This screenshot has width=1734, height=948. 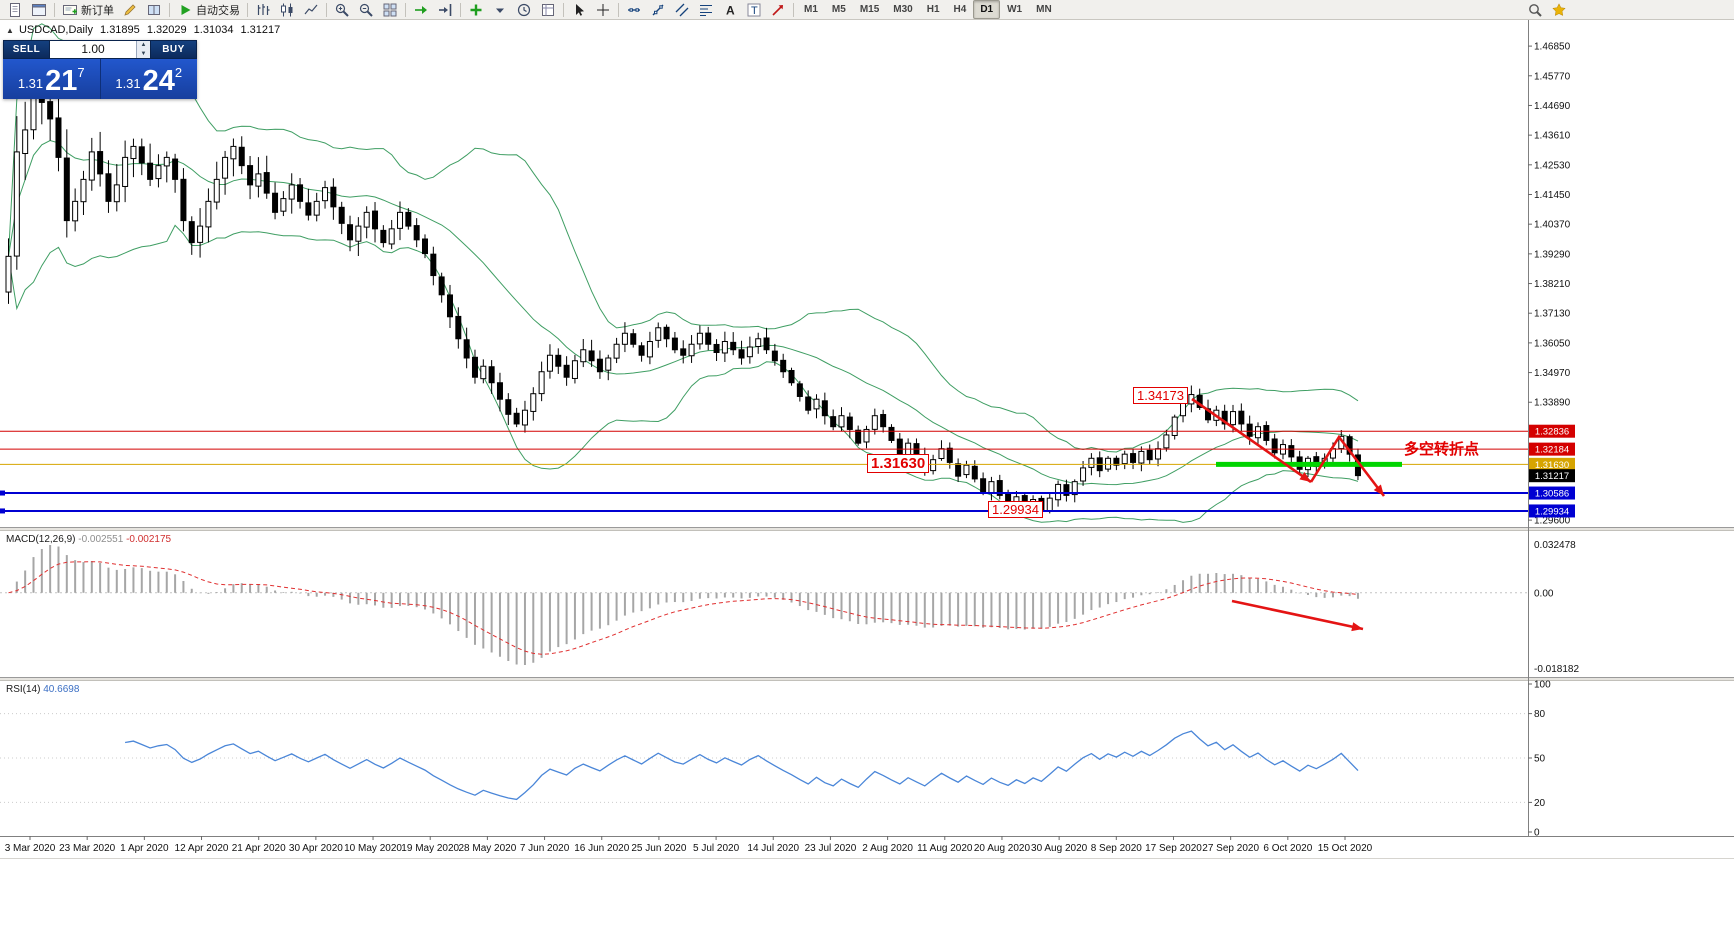 I want to click on date-label: 30 Apr 2020, so click(x=316, y=848).